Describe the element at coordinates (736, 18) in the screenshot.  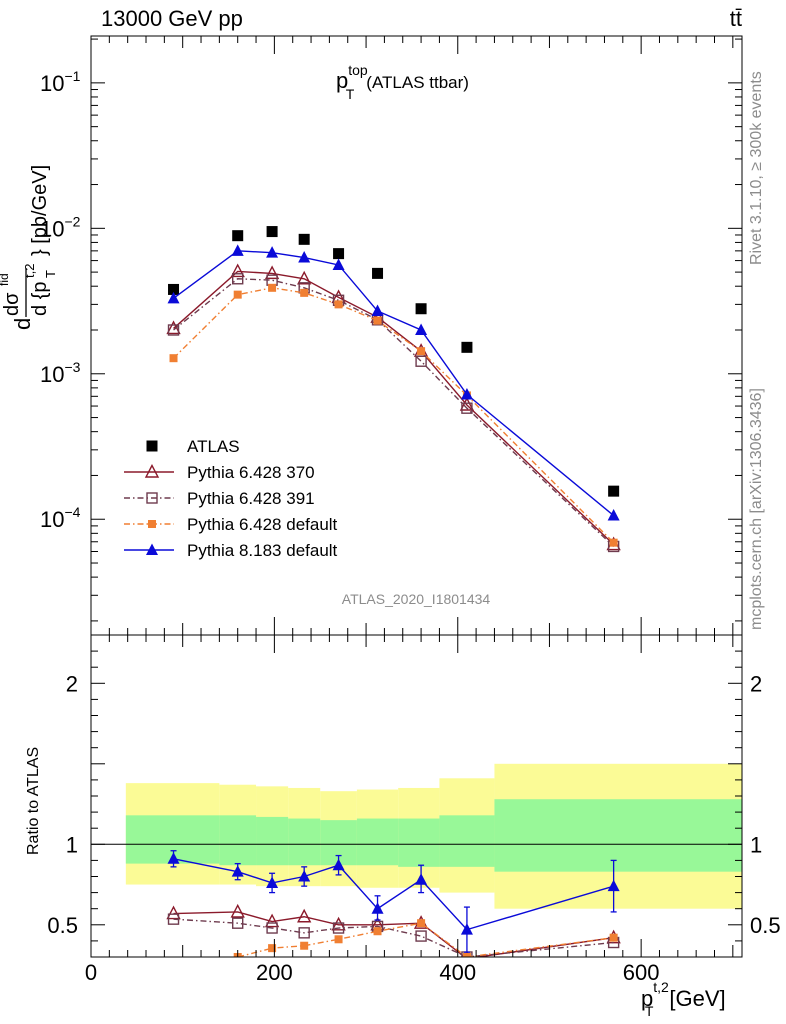
I see `process-label: tt̄` at that location.